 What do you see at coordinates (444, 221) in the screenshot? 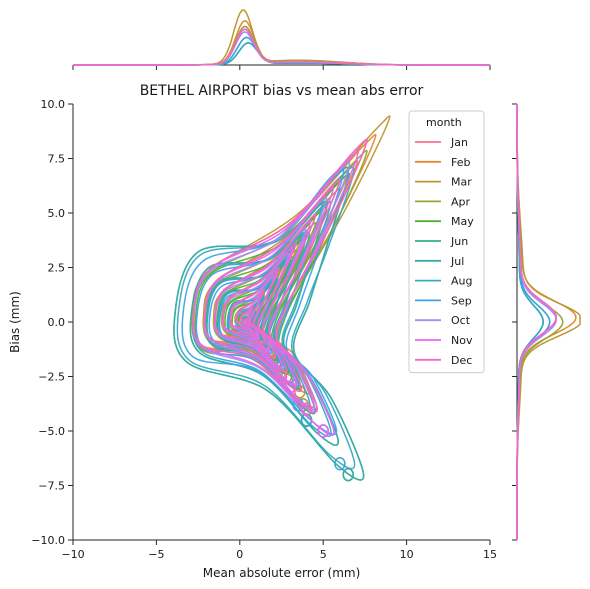
I see `legend-entry: May` at bounding box center [444, 221].